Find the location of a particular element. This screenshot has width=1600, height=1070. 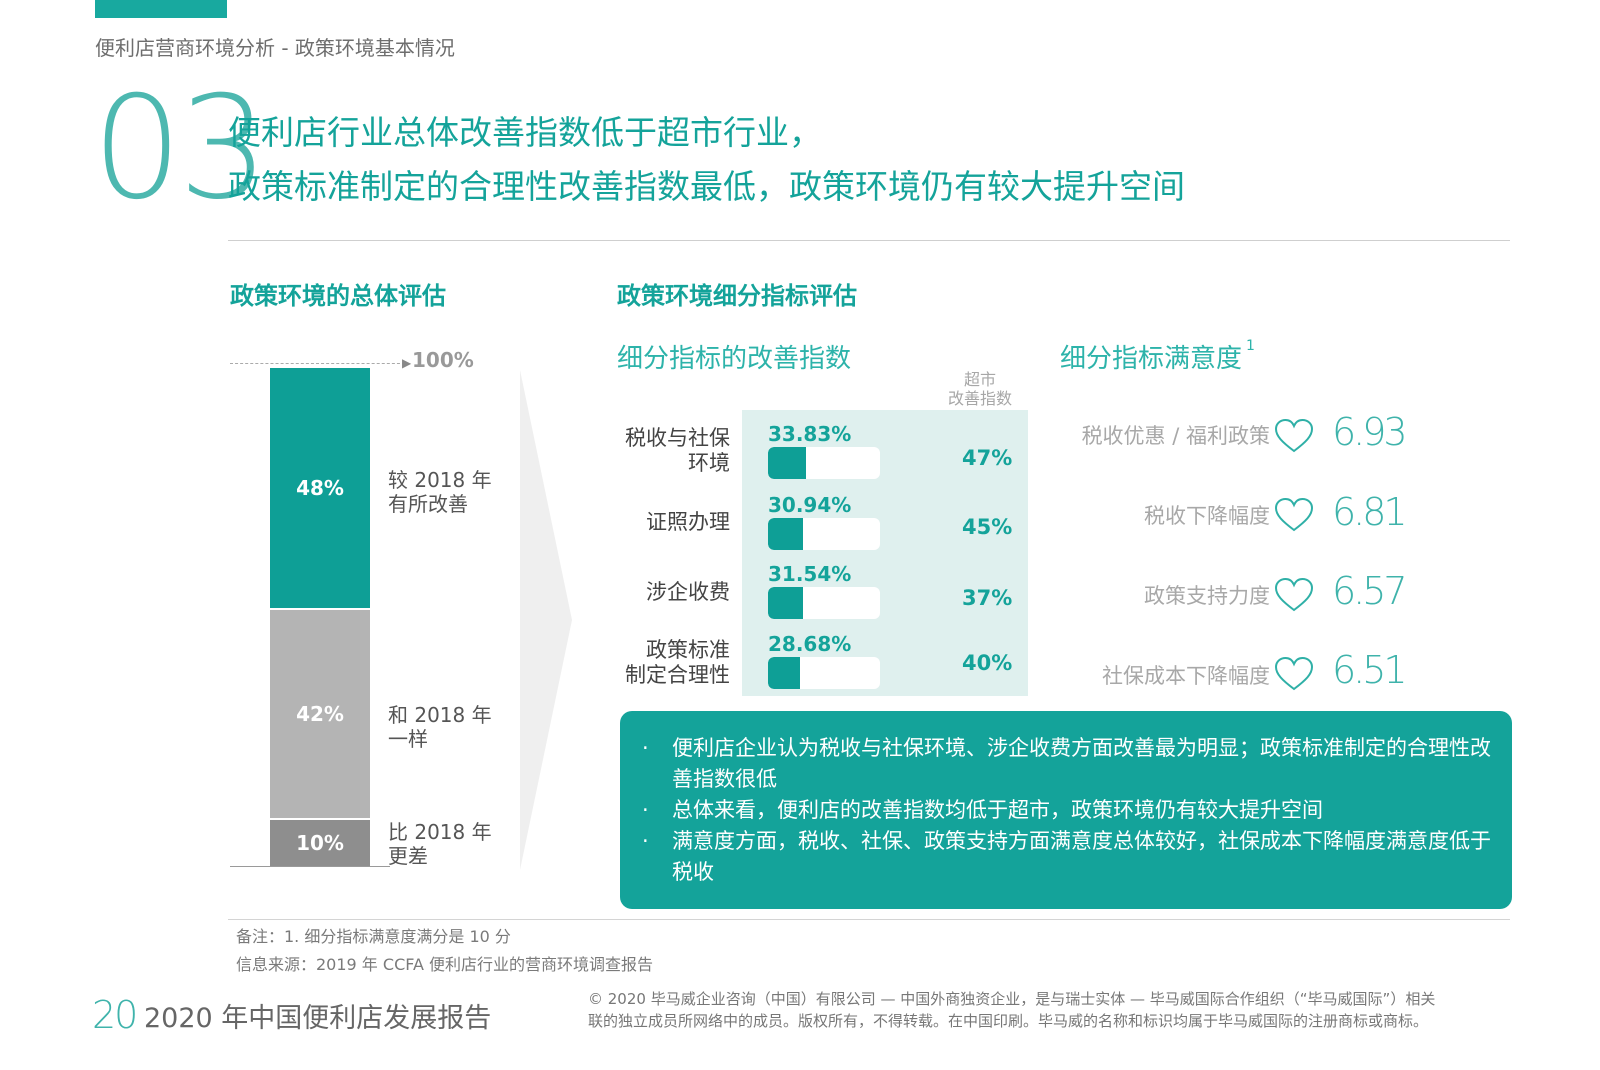

label-line: 制定合理性 is located at coordinates (677, 675).